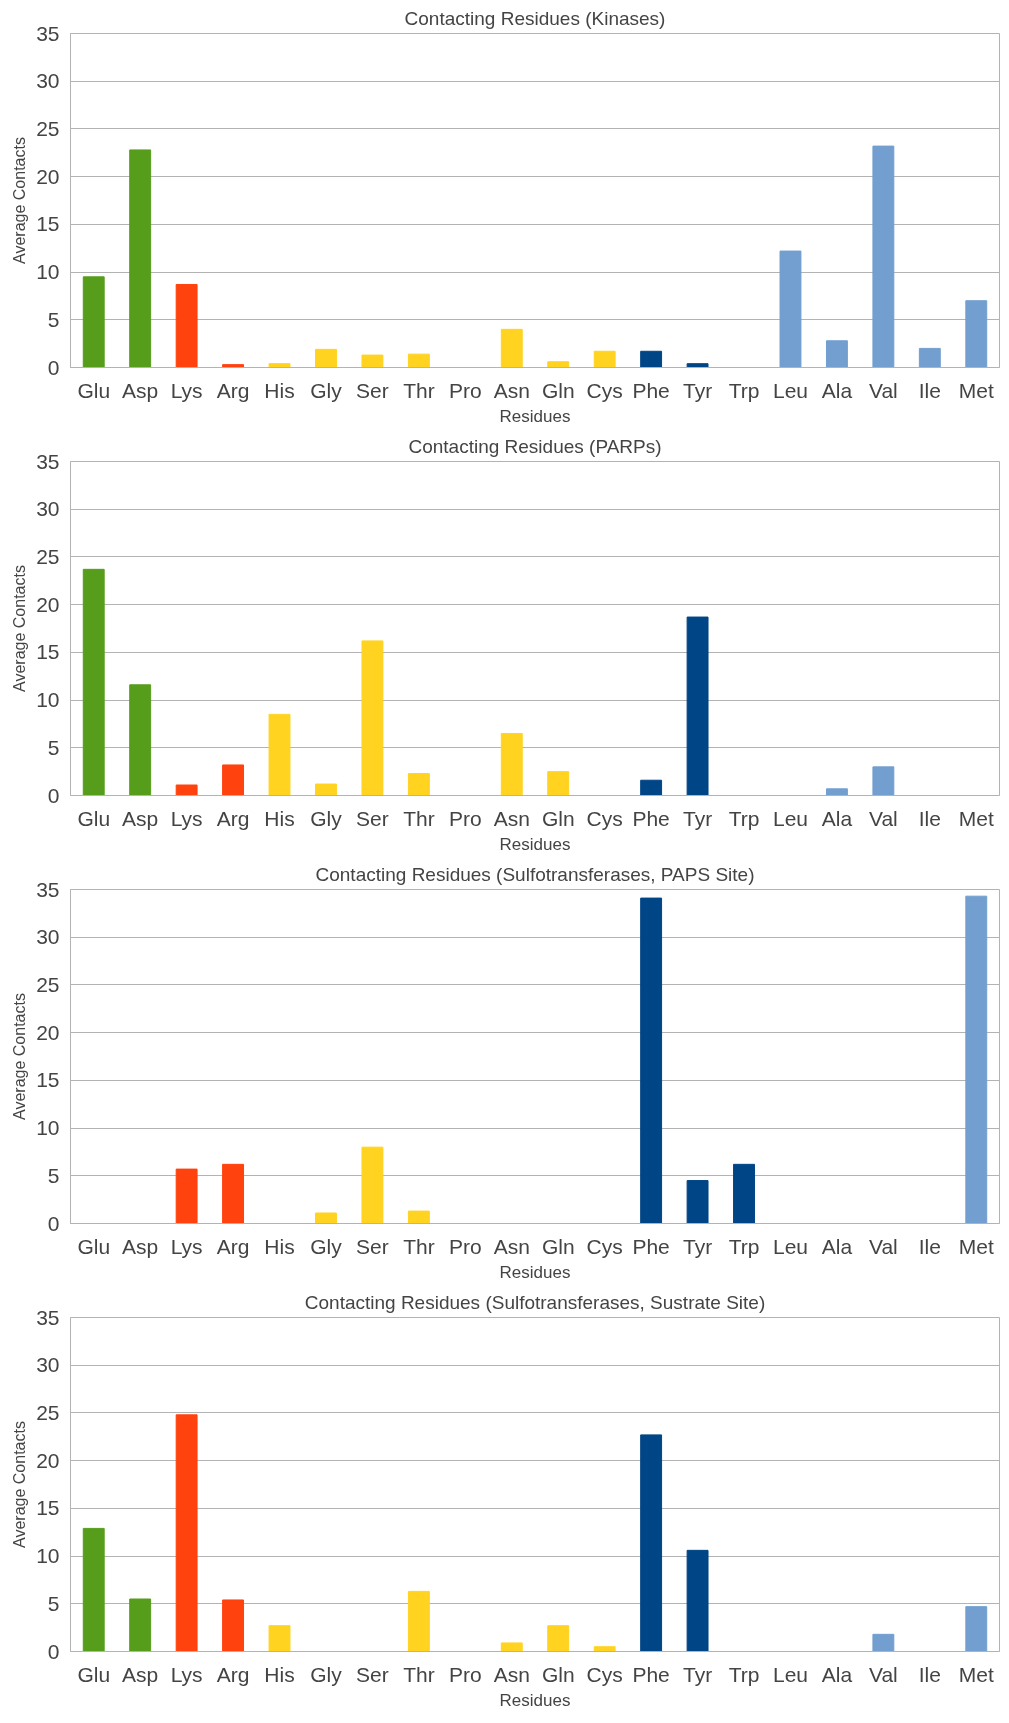  Describe the element at coordinates (535, 18) in the screenshot. I see `chart-title: Contacting Residues (Kinases)` at that location.